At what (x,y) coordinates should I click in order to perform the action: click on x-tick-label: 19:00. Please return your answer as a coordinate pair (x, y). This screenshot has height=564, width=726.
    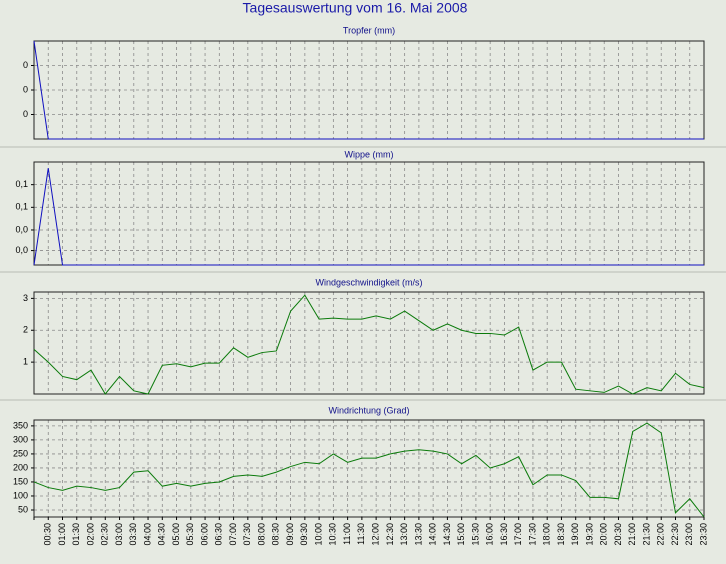
    Looking at the image, I should click on (575, 534).